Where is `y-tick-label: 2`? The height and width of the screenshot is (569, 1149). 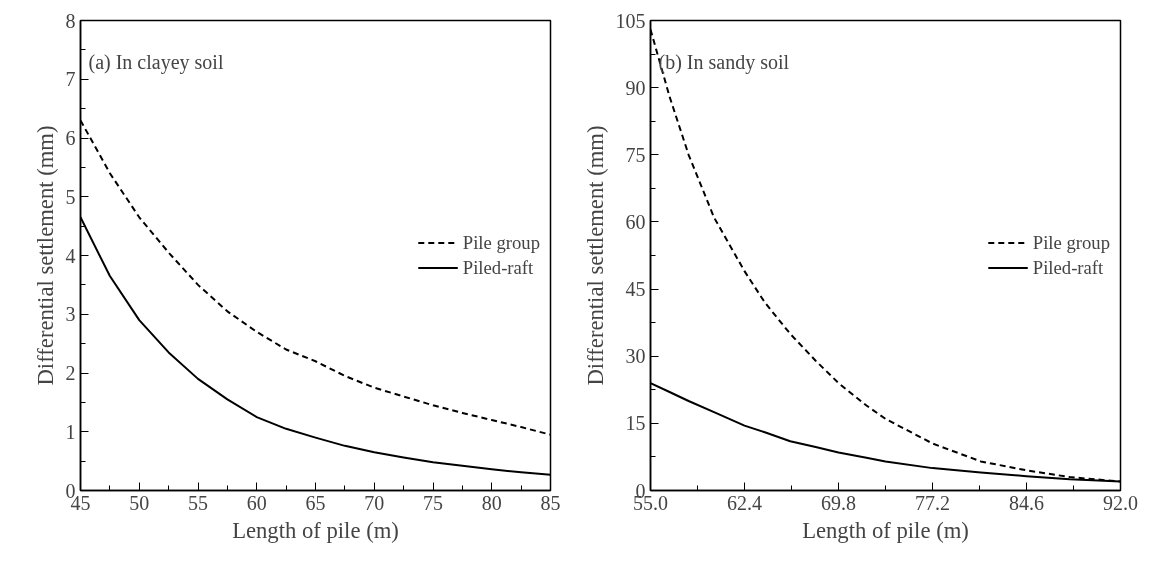
y-tick-label: 2 is located at coordinates (70, 373).